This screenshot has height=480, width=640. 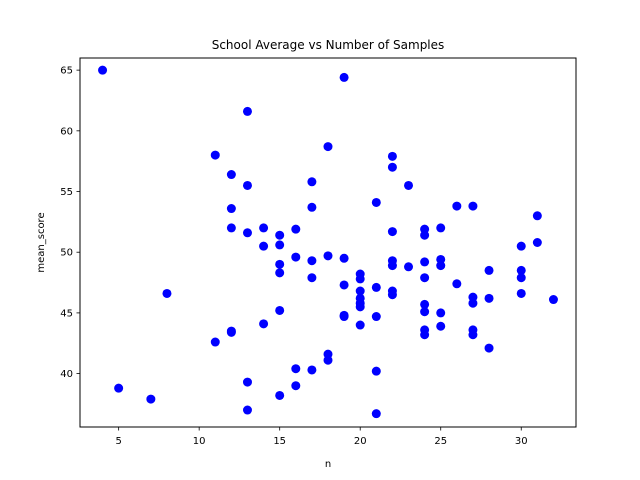 I want to click on x-axis-label: n, so click(x=328, y=464).